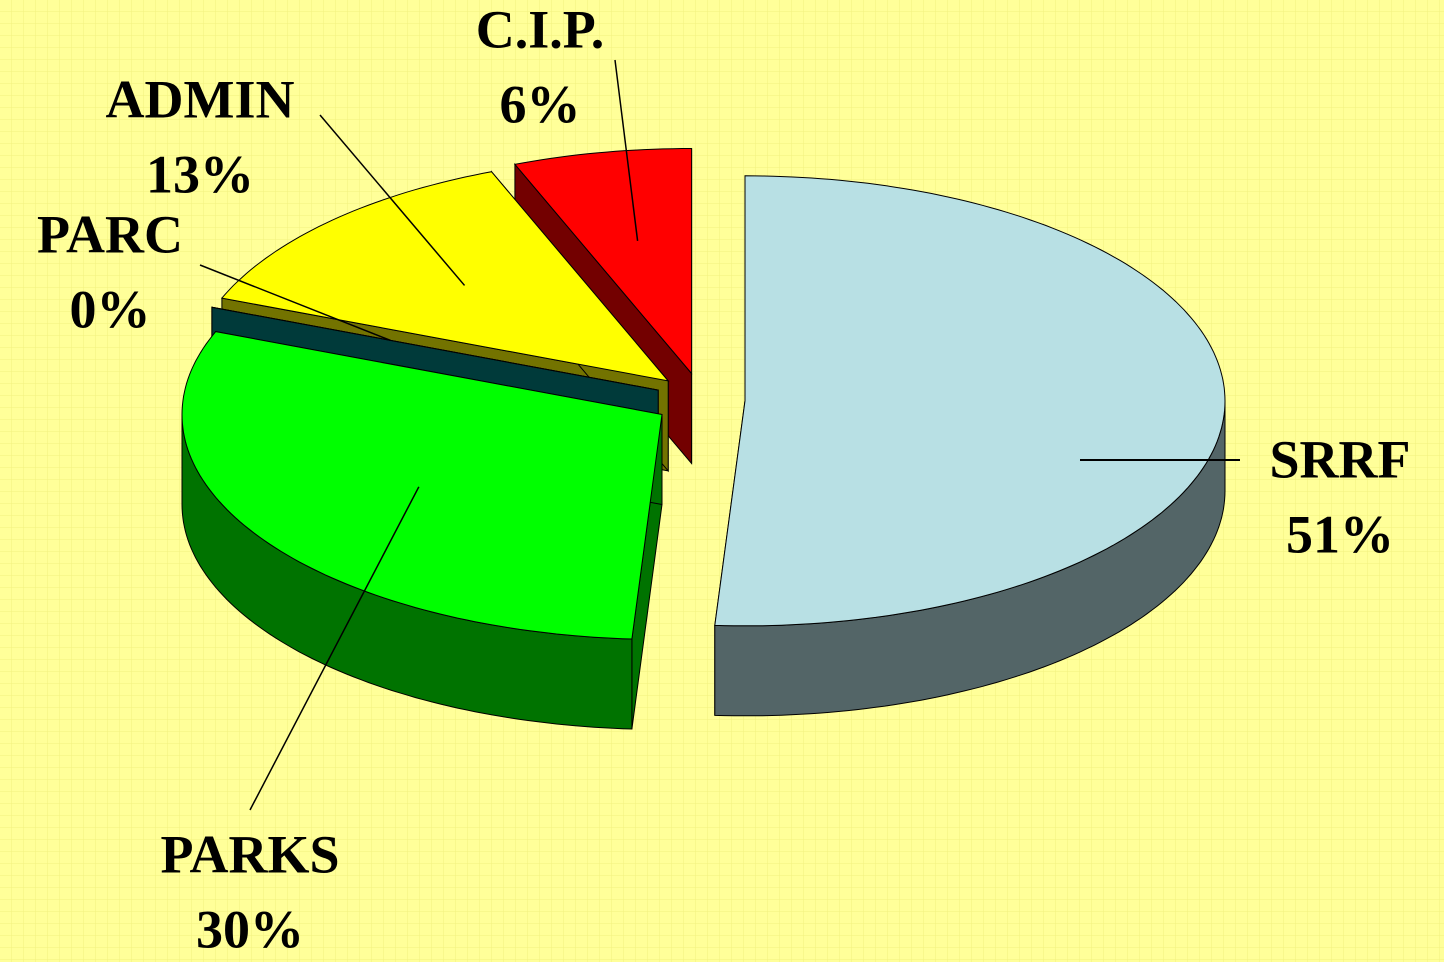  I want to click on slice-value-label: 30%, so click(250, 929).